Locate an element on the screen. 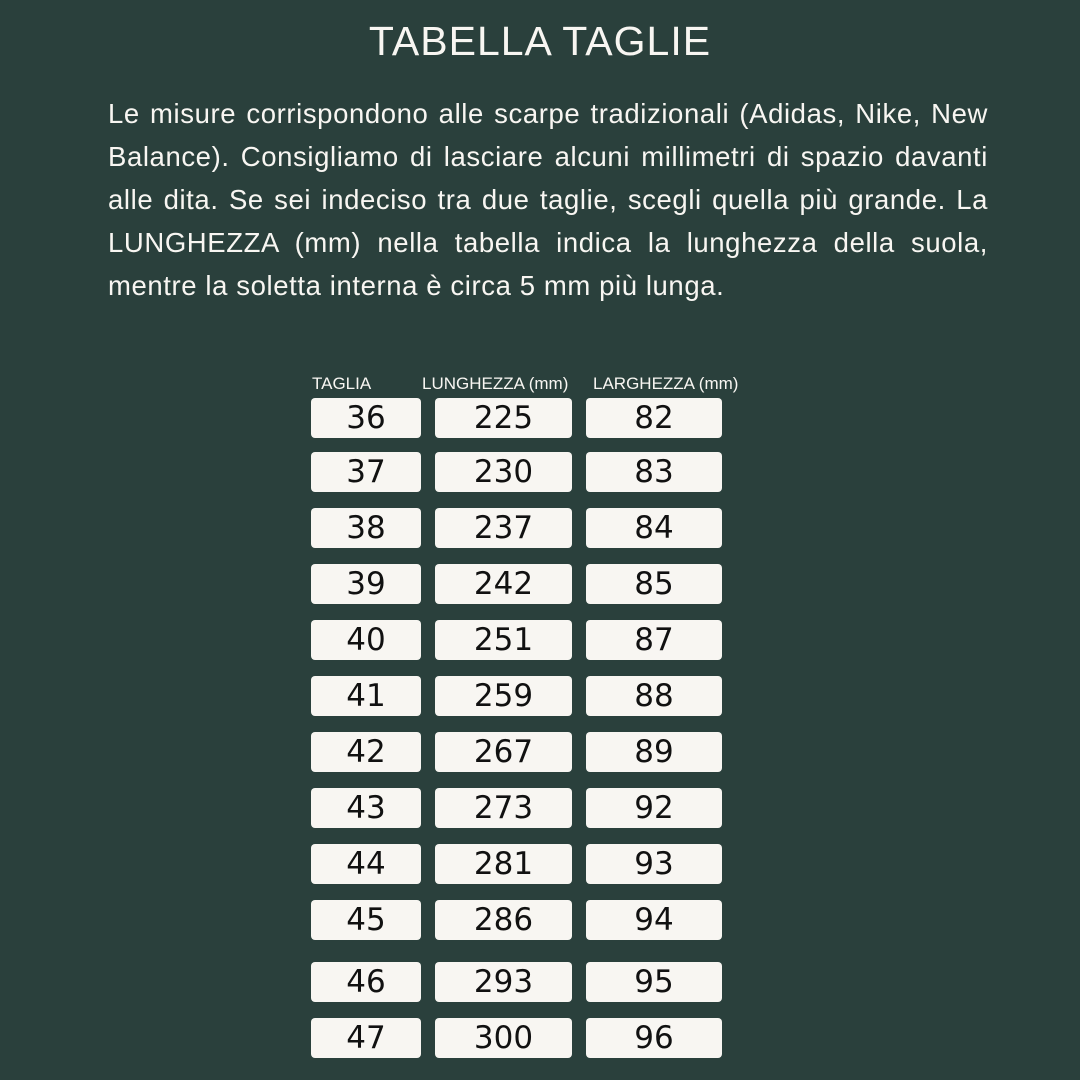 This screenshot has width=1080, height=1080. size-cell: 39 is located at coordinates (366, 584).